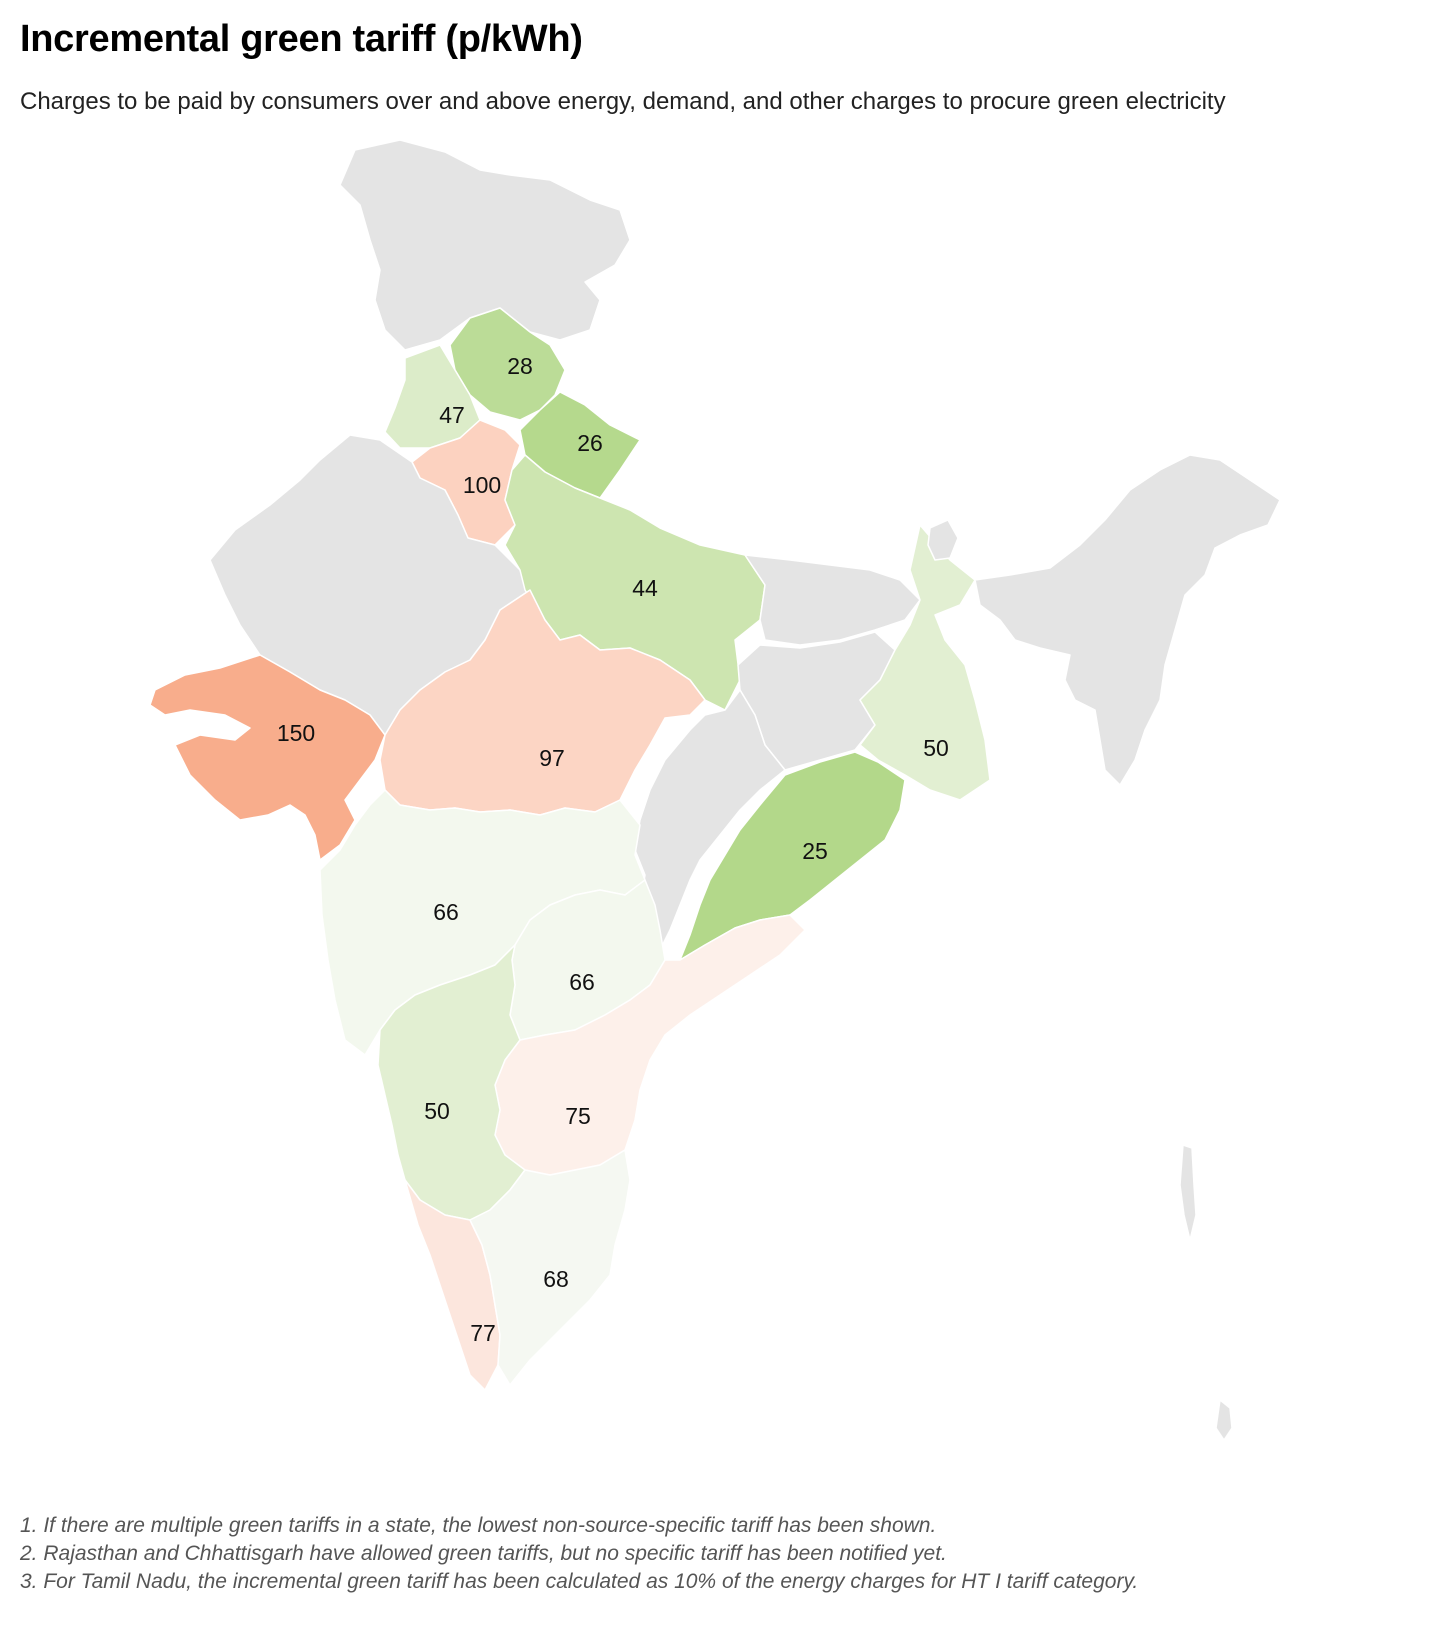  Describe the element at coordinates (710, 820) in the screenshot. I see `region-chhattisgarh` at that location.